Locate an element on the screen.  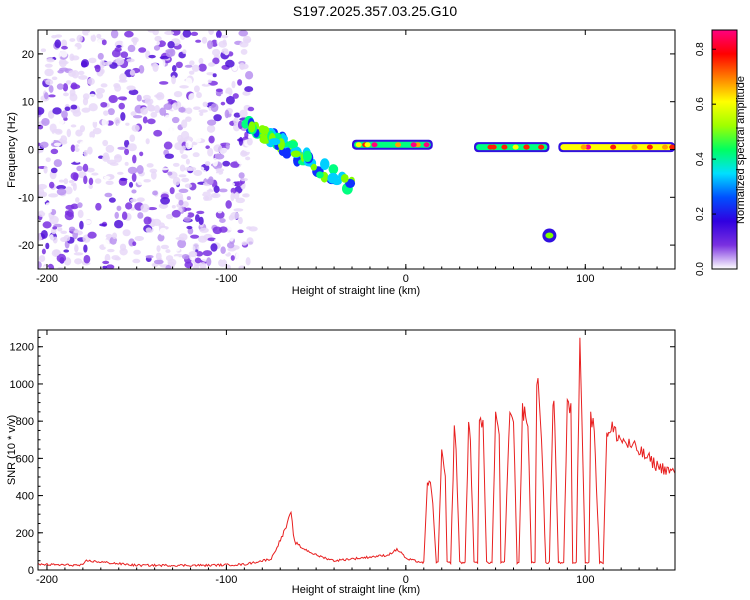
colorbar-ticks: 0.0 0.2 0.4 0.6 0.8 is located at coordinates (705, 159).